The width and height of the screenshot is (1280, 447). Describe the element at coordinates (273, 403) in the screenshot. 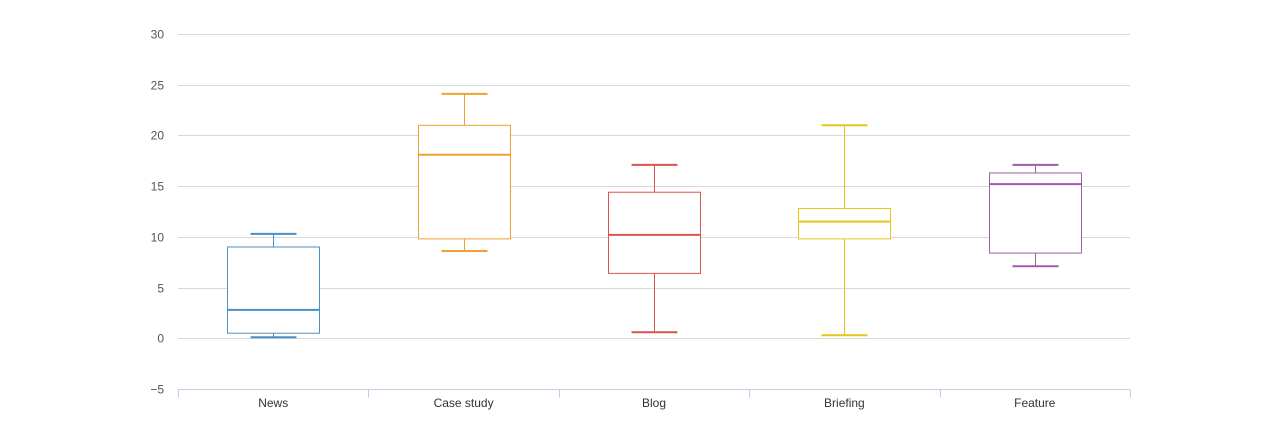

I see `x-tick-label: News` at that location.